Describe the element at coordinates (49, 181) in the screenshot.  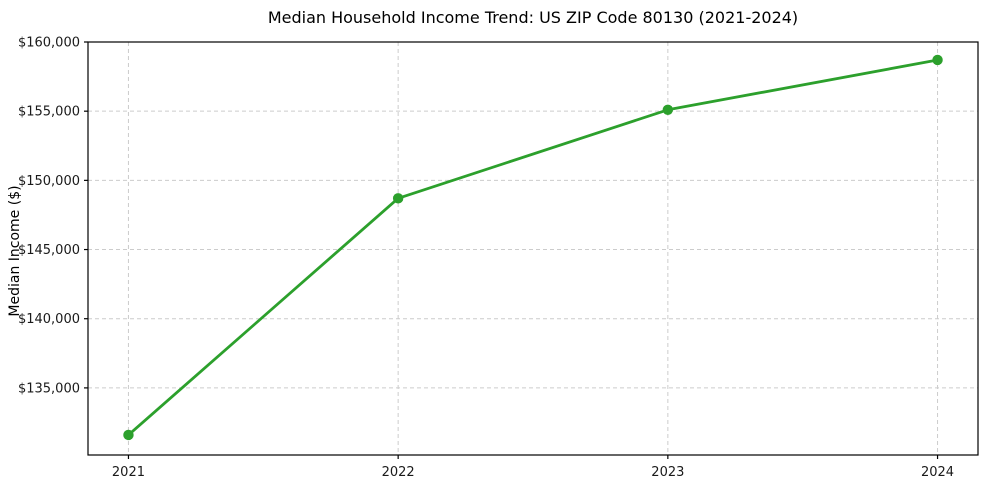
I see `y-tick-label: $150,000` at that location.